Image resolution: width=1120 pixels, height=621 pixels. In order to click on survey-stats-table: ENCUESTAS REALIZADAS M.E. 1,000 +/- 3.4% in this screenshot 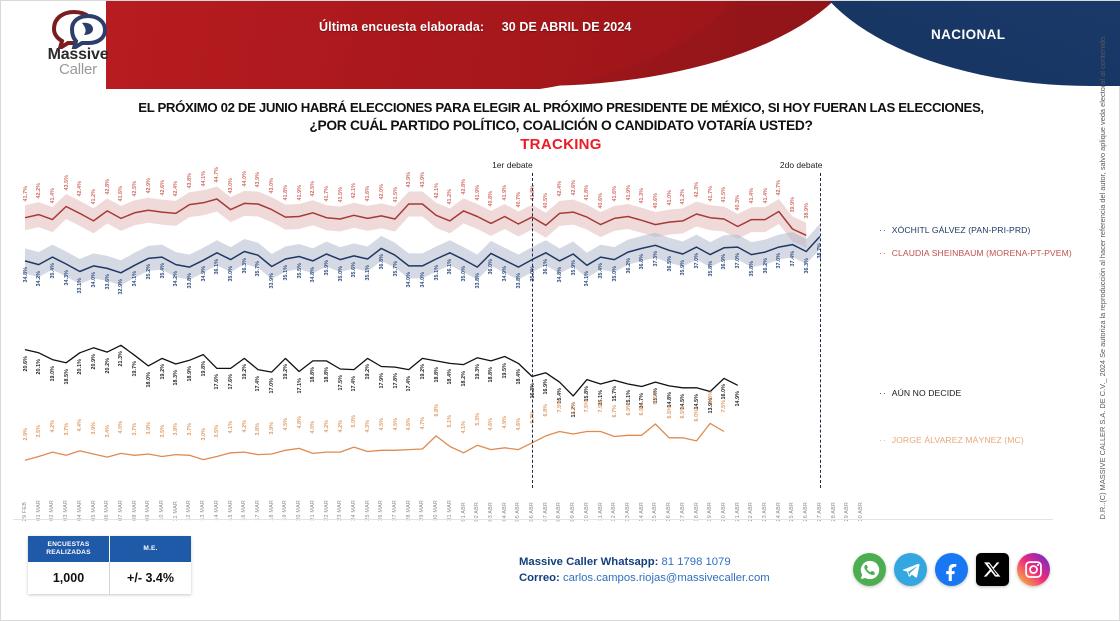, I will do `click(109, 565)`.